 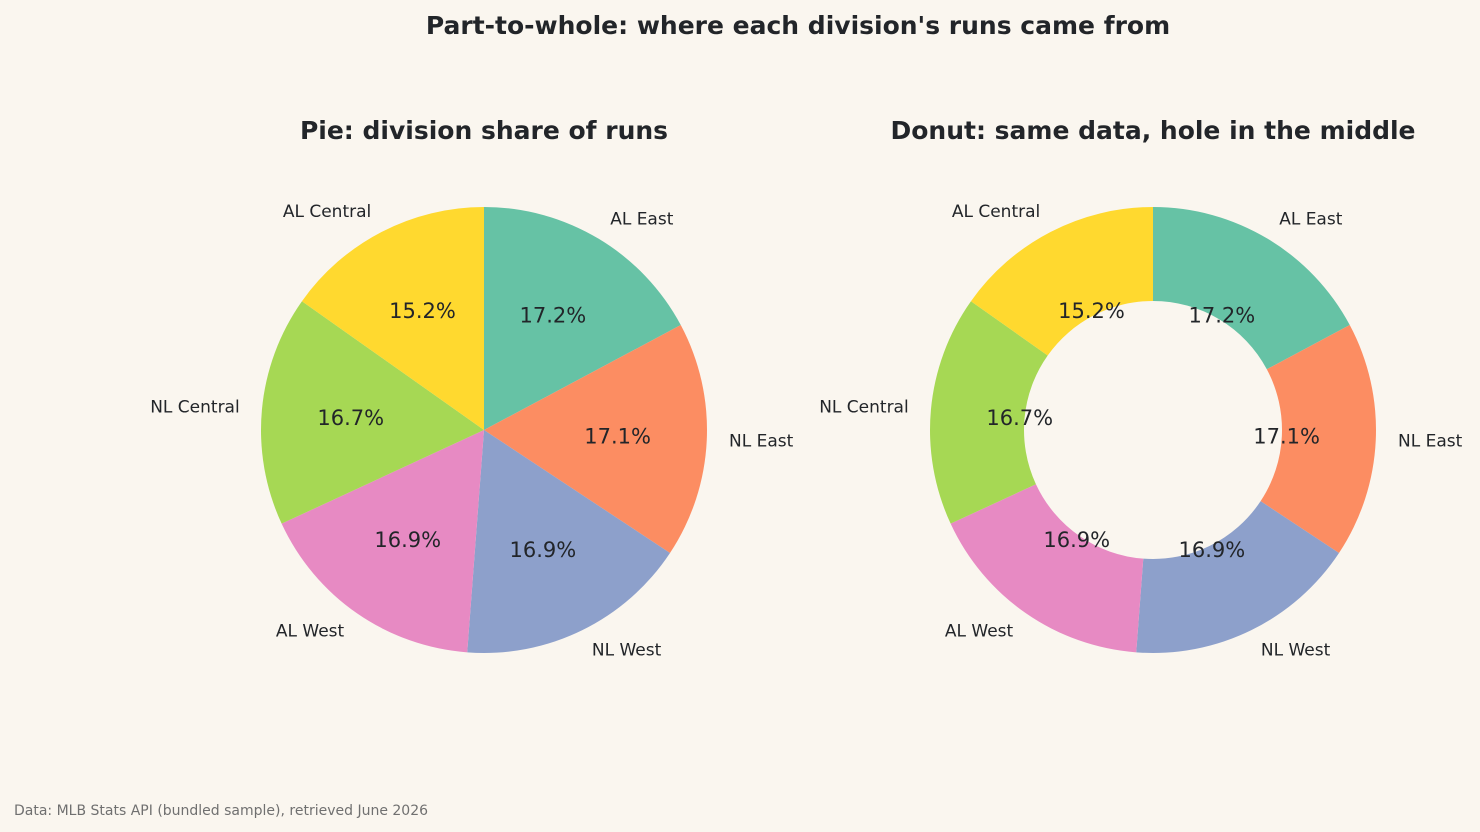 I want to click on pie-category-label-al-east: AL East, so click(x=642, y=220).